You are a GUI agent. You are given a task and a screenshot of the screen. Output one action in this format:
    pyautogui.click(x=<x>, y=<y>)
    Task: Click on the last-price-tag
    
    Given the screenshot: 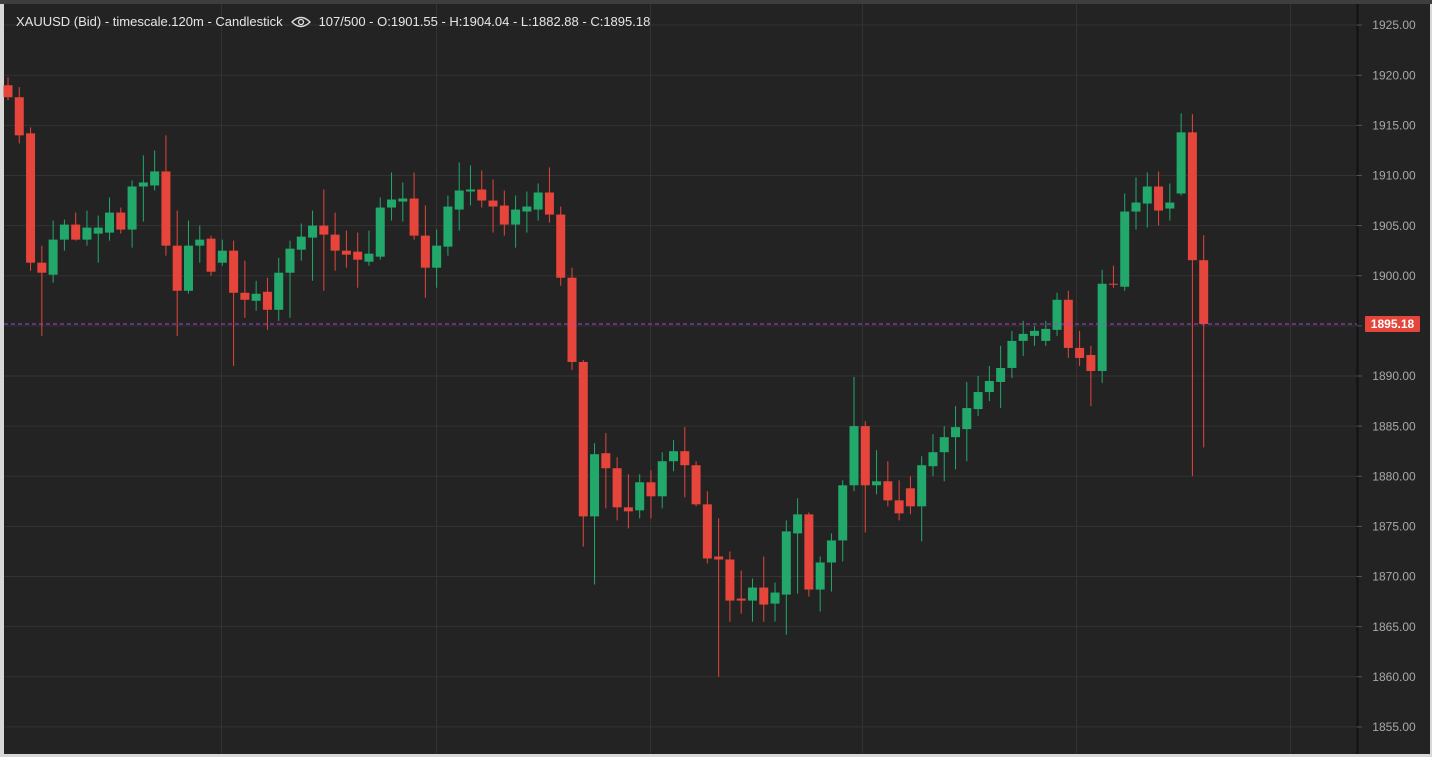 What is the action you would take?
    pyautogui.click(x=1392, y=324)
    